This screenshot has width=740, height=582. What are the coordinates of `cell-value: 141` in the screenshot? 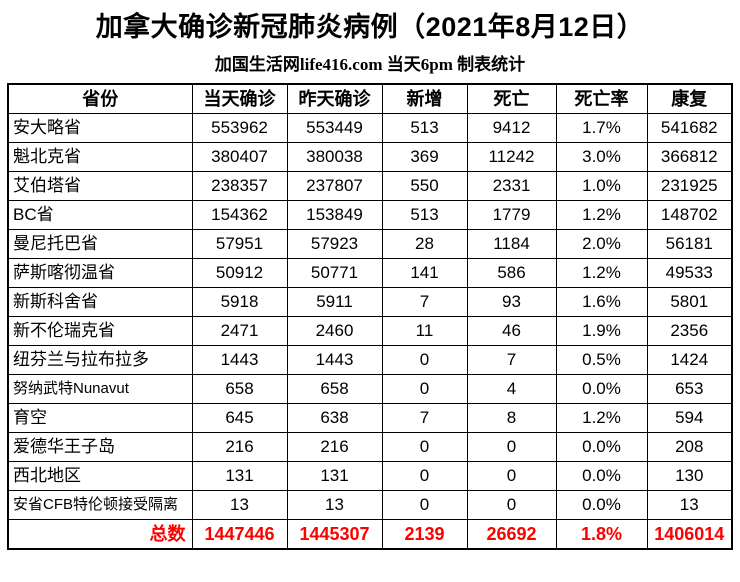 It's located at (424, 273).